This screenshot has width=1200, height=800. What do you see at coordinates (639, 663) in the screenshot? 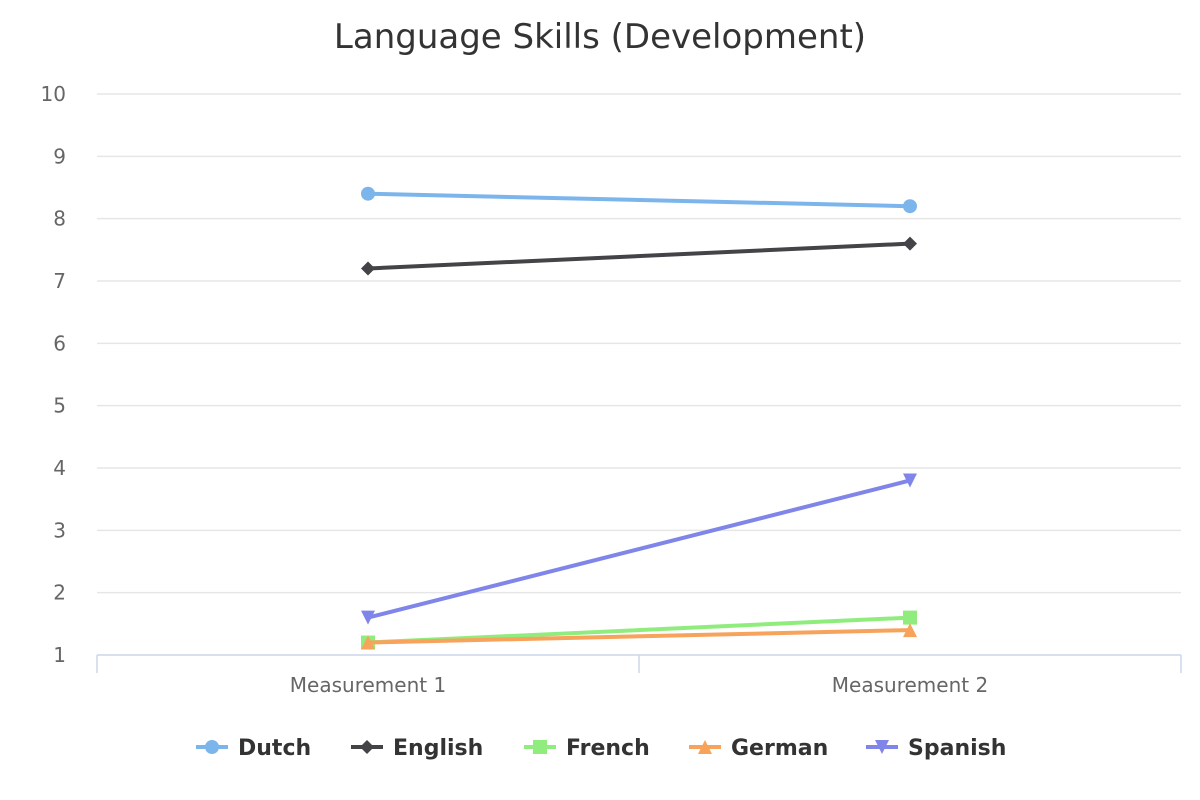
I see `x-axis` at bounding box center [639, 663].